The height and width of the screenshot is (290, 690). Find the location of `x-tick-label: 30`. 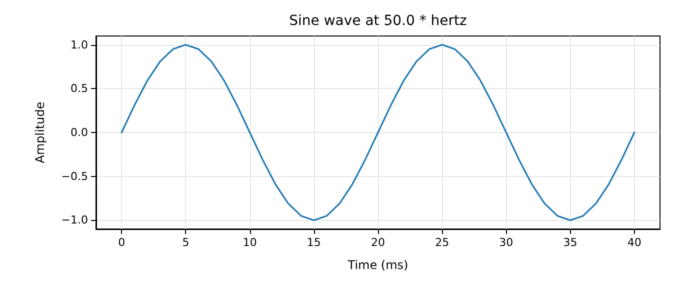

x-tick-label: 30 is located at coordinates (506, 242).